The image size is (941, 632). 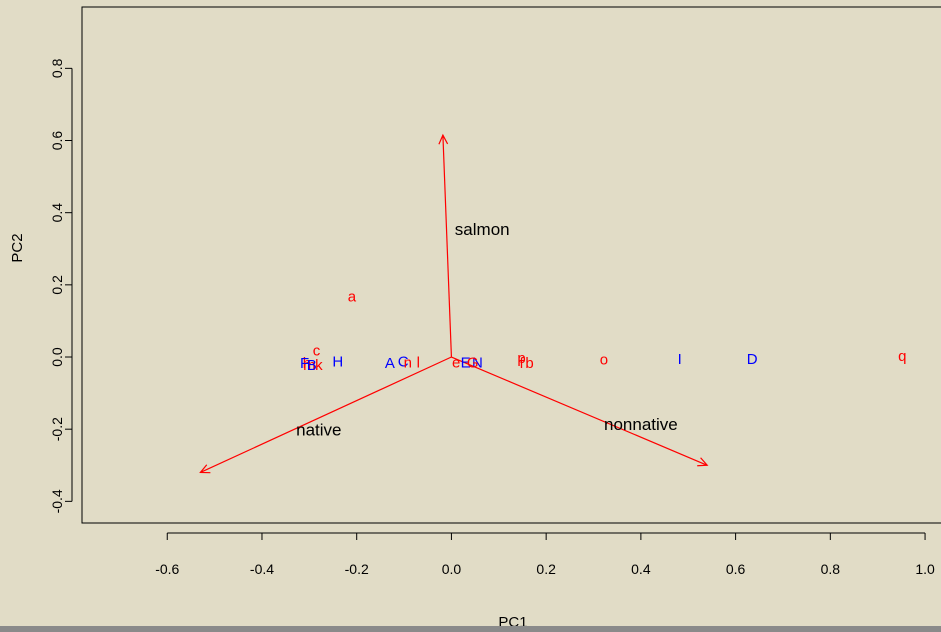 What do you see at coordinates (57, 357) in the screenshot?
I see `y-tick-label: 0.0` at bounding box center [57, 357].